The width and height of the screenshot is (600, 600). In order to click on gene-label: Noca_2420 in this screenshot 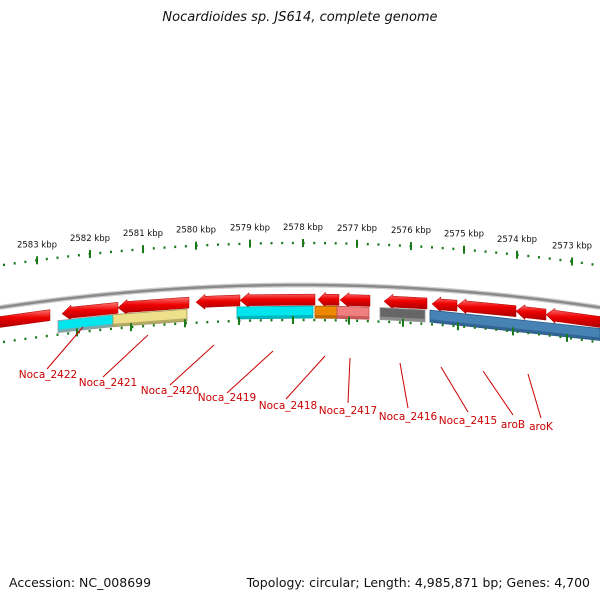, I will do `click(170, 391)`.